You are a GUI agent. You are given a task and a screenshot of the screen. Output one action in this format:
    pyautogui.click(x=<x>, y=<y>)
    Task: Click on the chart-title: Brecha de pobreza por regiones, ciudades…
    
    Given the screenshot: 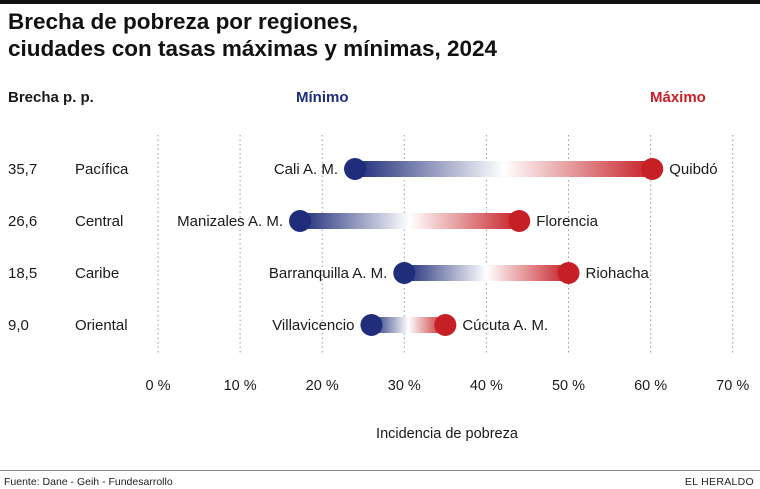 What is the action you would take?
    pyautogui.click(x=252, y=35)
    